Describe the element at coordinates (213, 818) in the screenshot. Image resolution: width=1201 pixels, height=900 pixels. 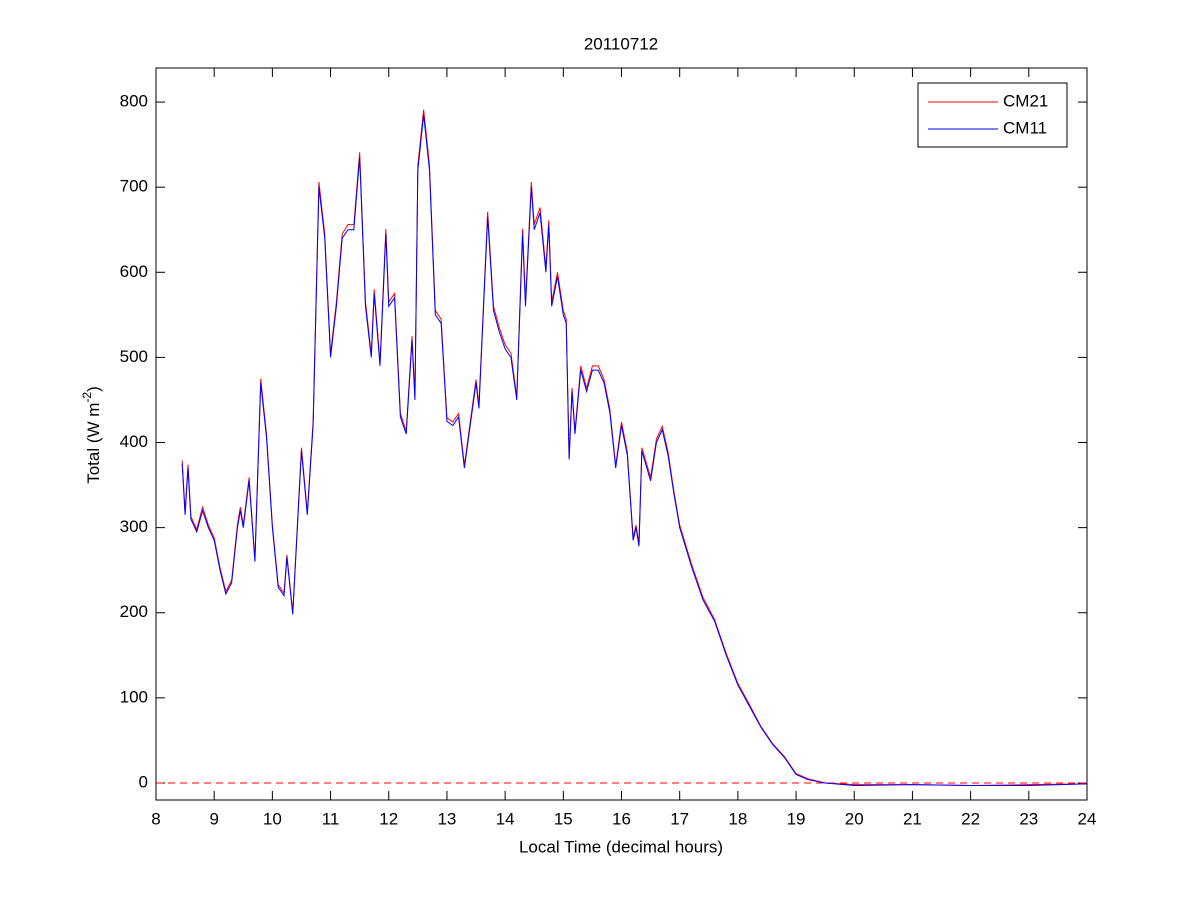
I see `x-tick-label: 9` at that location.